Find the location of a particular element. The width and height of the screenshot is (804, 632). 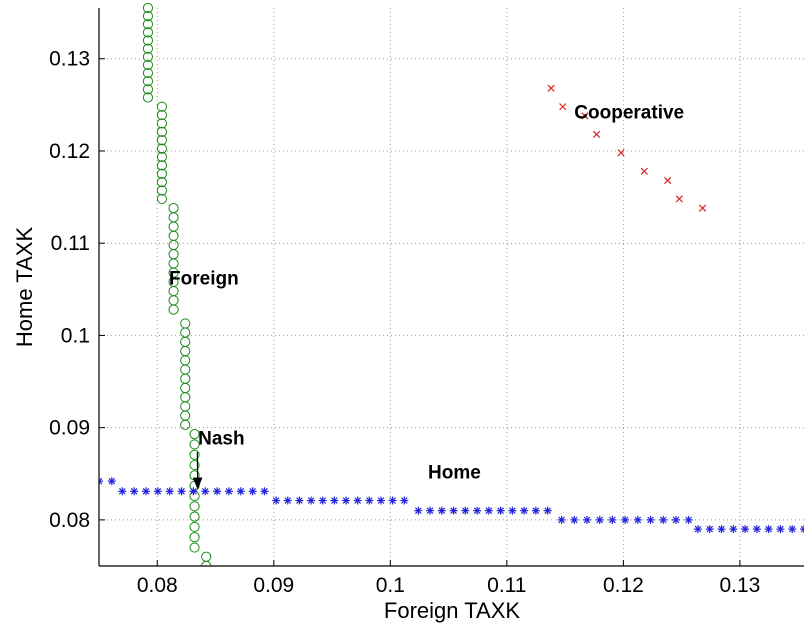

x-tick-label: 0.09 is located at coordinates (273, 585).